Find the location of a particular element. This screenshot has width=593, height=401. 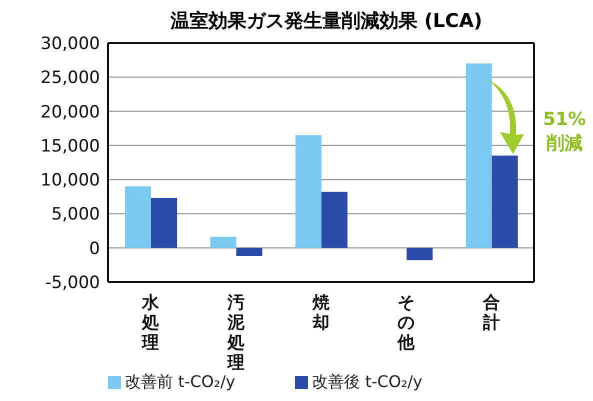

legend-label: 改善前 t-CO₂/y is located at coordinates (180, 381).